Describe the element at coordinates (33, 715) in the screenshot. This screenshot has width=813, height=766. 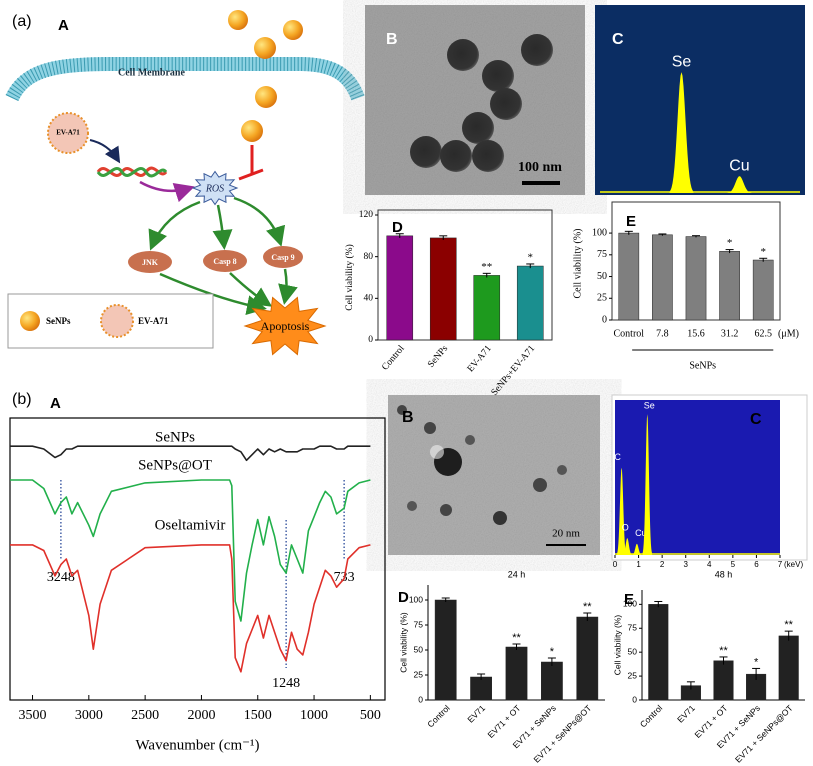
I see `x-tick-label: 3500` at that location.